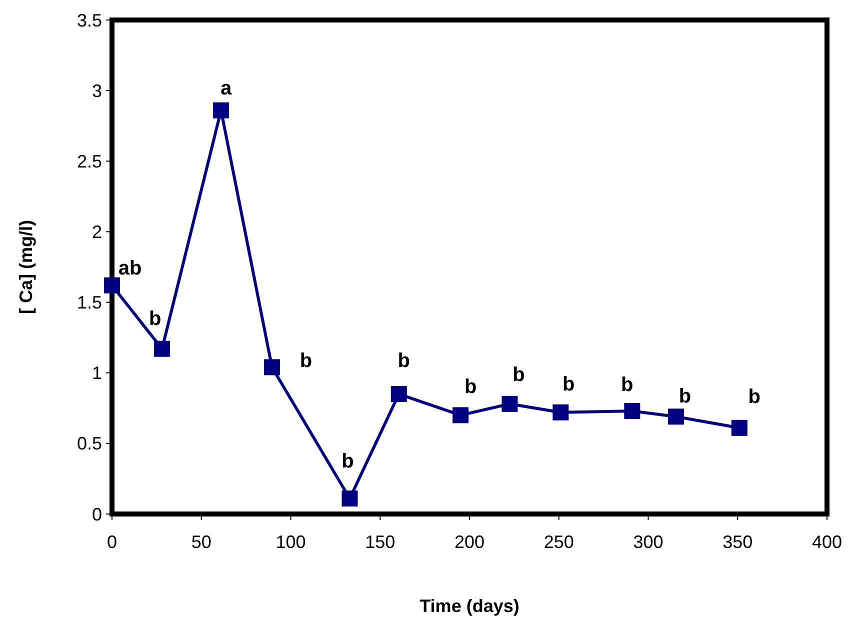 Image resolution: width=850 pixels, height=619 pixels. Describe the element at coordinates (97, 373) in the screenshot. I see `y-tick-label: 1` at that location.